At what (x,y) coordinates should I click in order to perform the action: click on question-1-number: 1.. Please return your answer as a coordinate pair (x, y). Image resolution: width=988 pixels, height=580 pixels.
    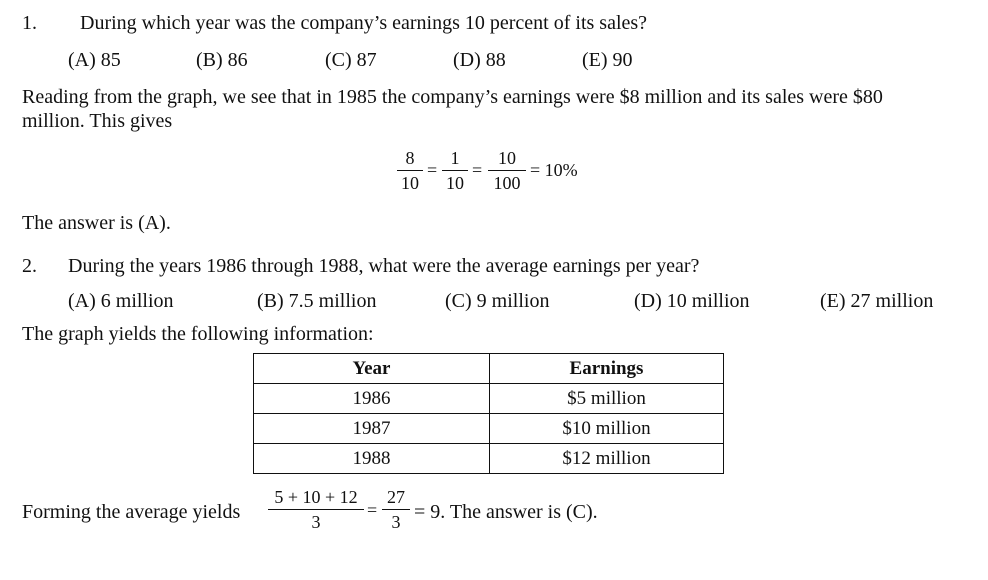
    Looking at the image, I should click on (29, 23).